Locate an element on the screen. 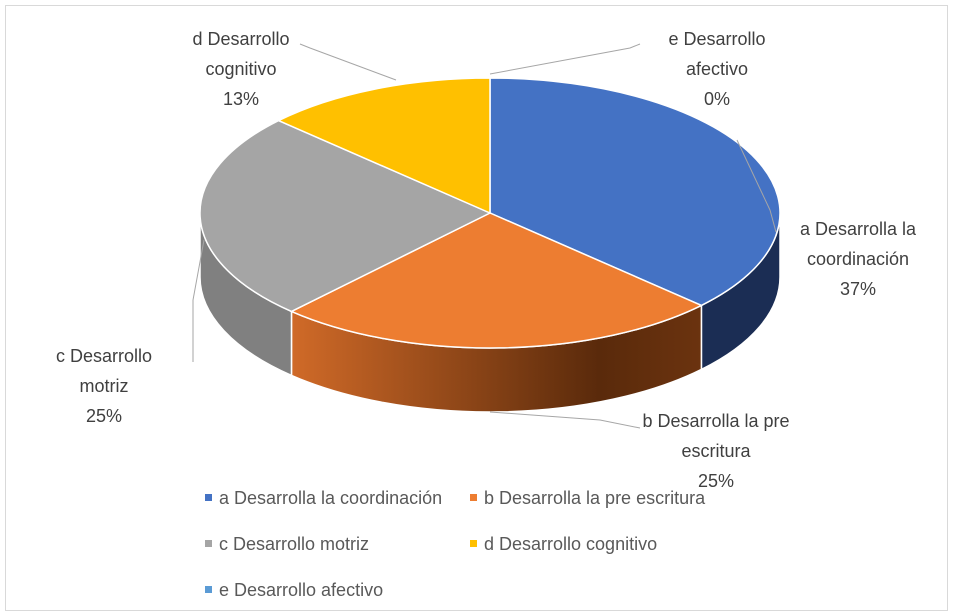 The width and height of the screenshot is (953, 616). data-label: e Desarrollo afectivo 0% is located at coordinates (717, 69).